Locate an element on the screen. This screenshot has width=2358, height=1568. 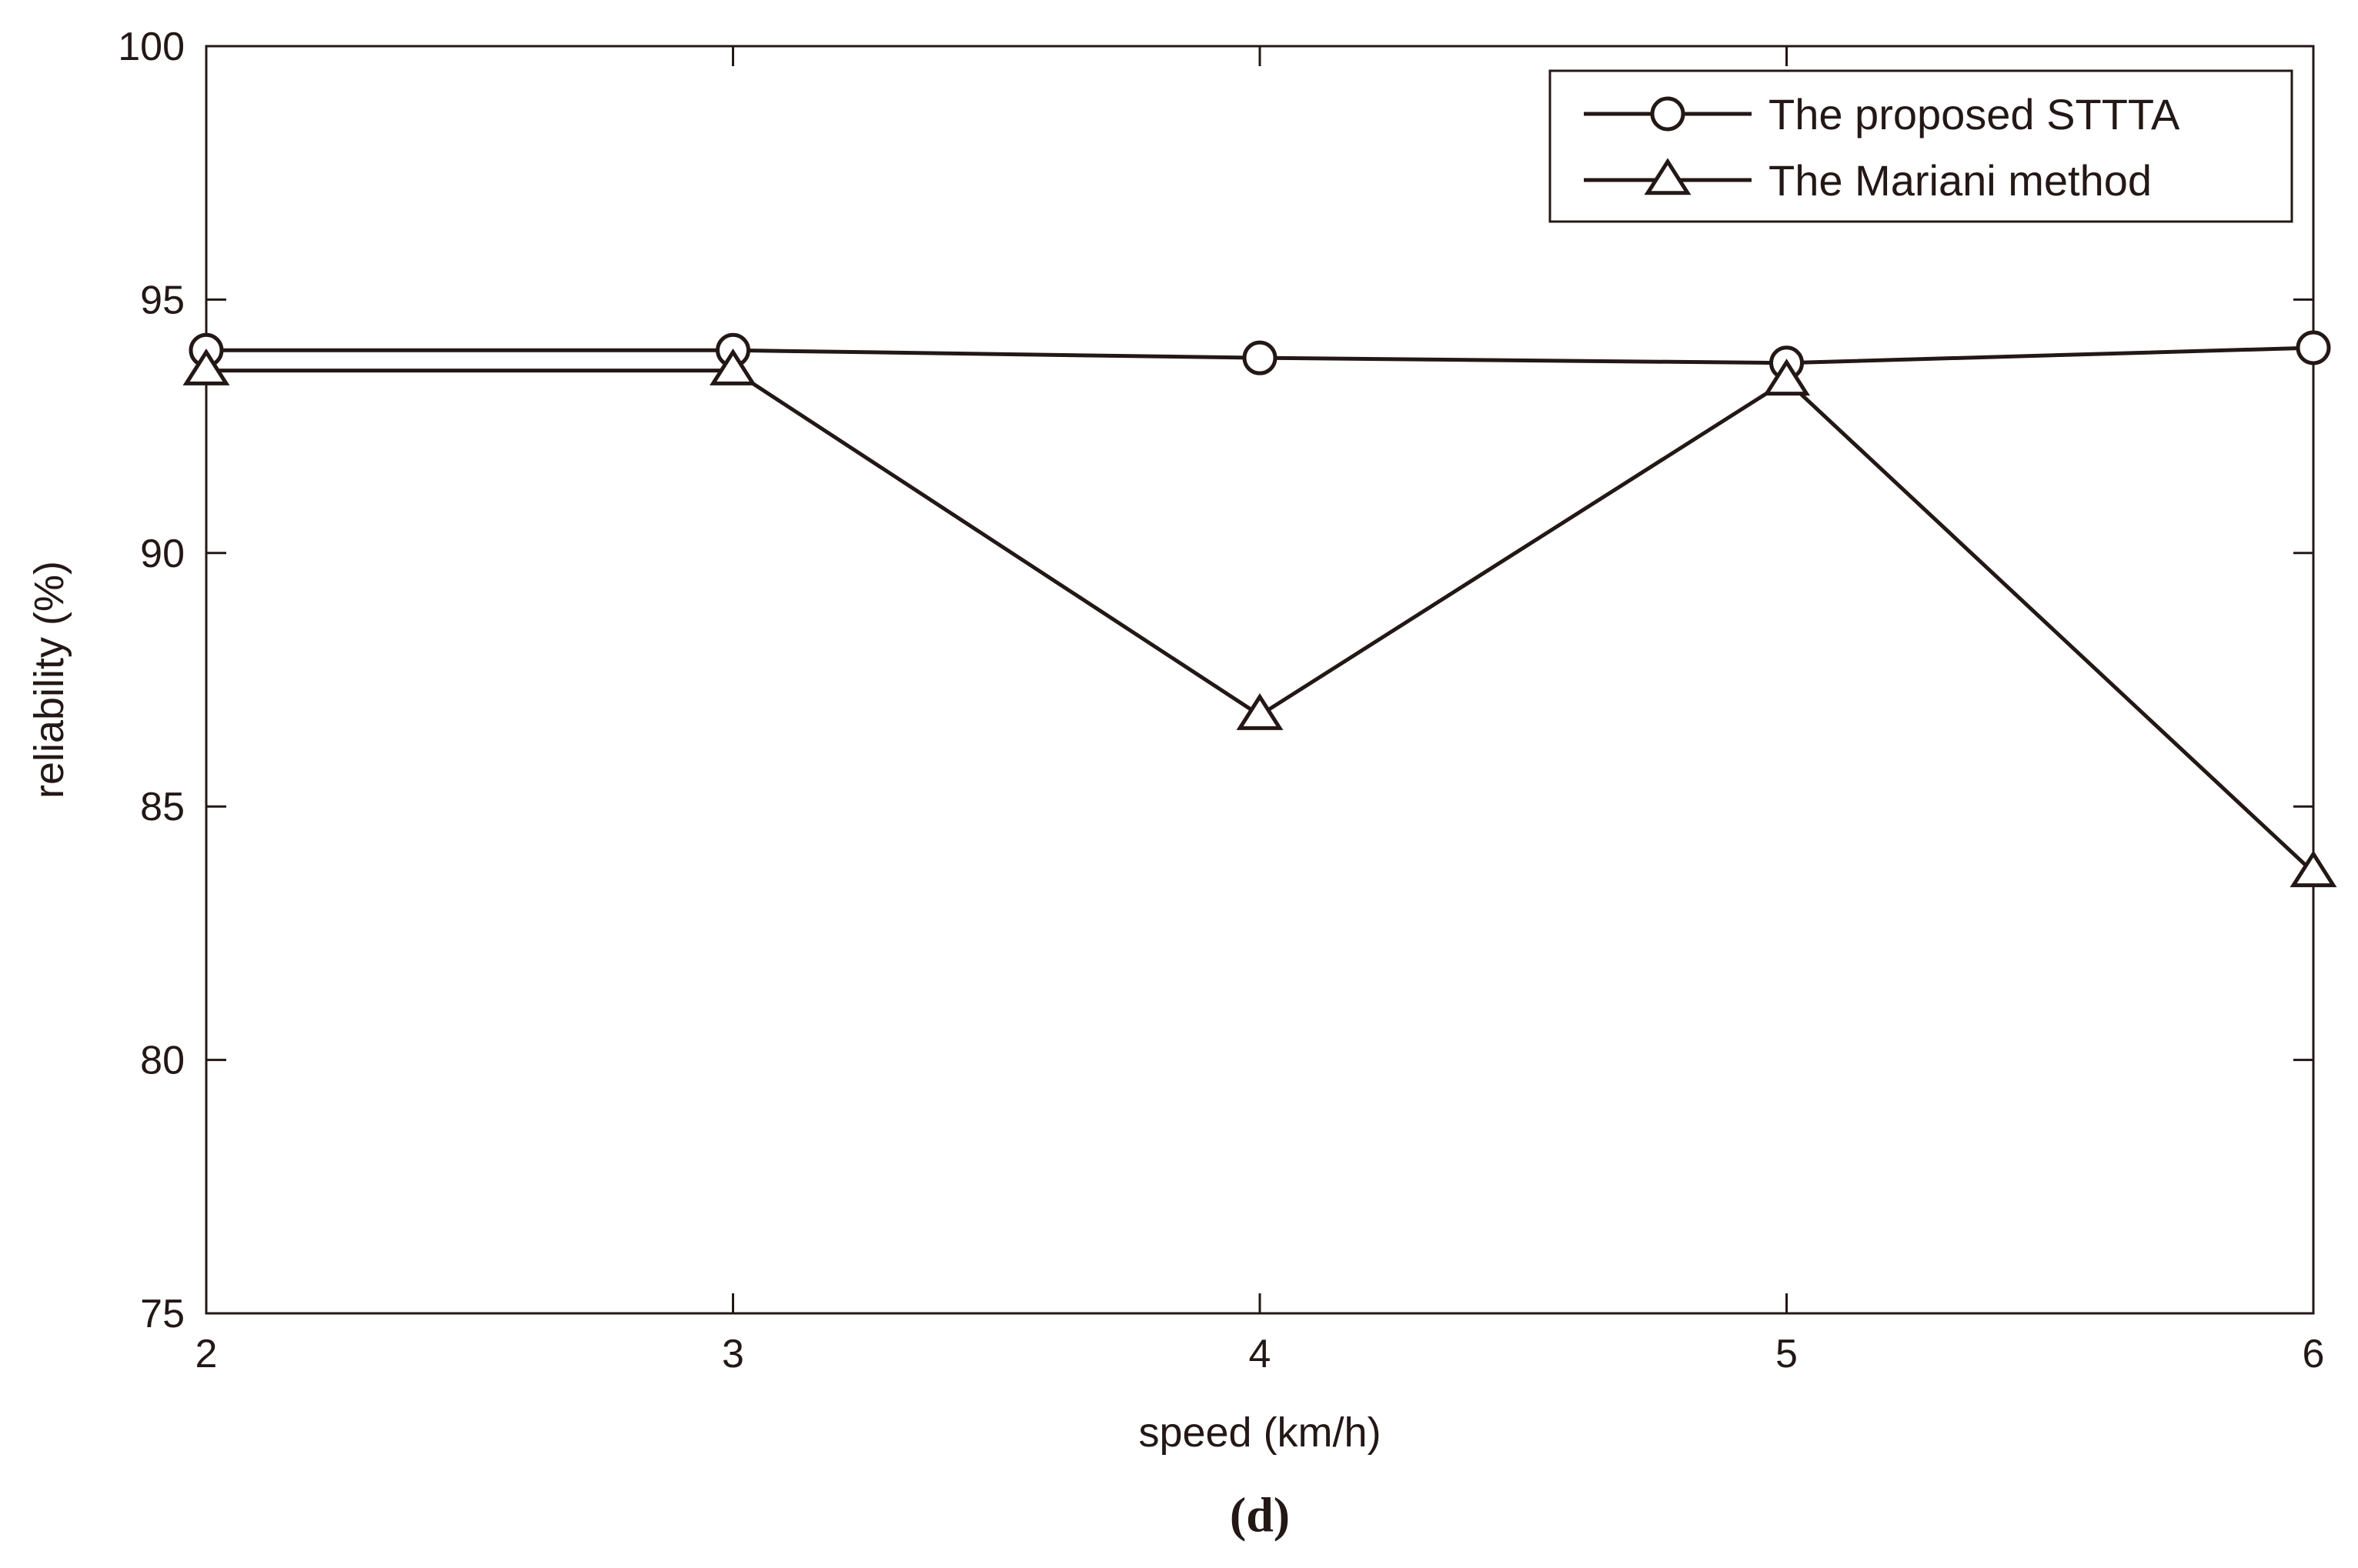
y-tick-label: 85 is located at coordinates (162, 807).